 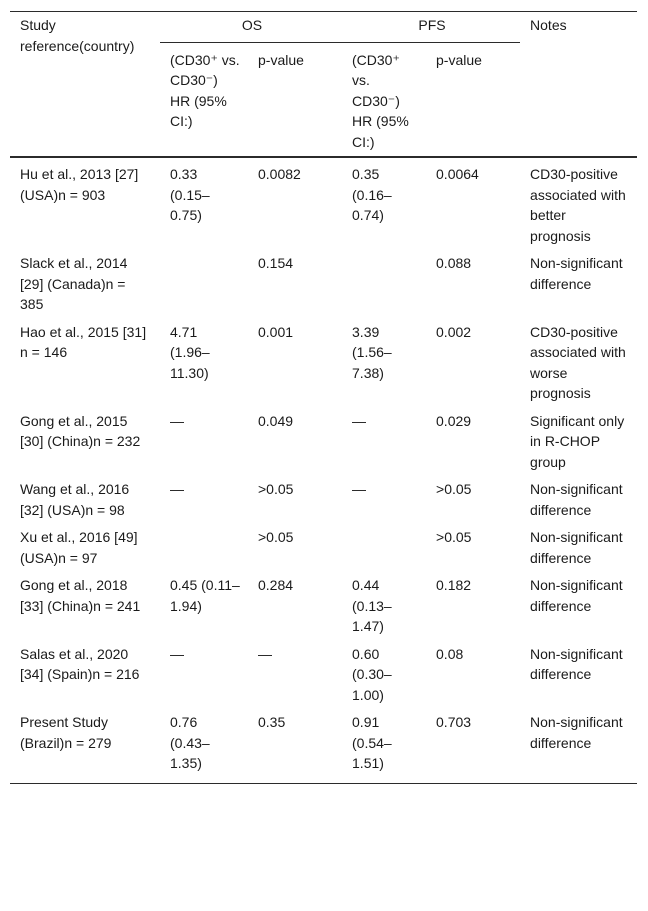 What do you see at coordinates (454, 585) in the screenshot?
I see `cell-pfs-pvalue: 0.182` at bounding box center [454, 585].